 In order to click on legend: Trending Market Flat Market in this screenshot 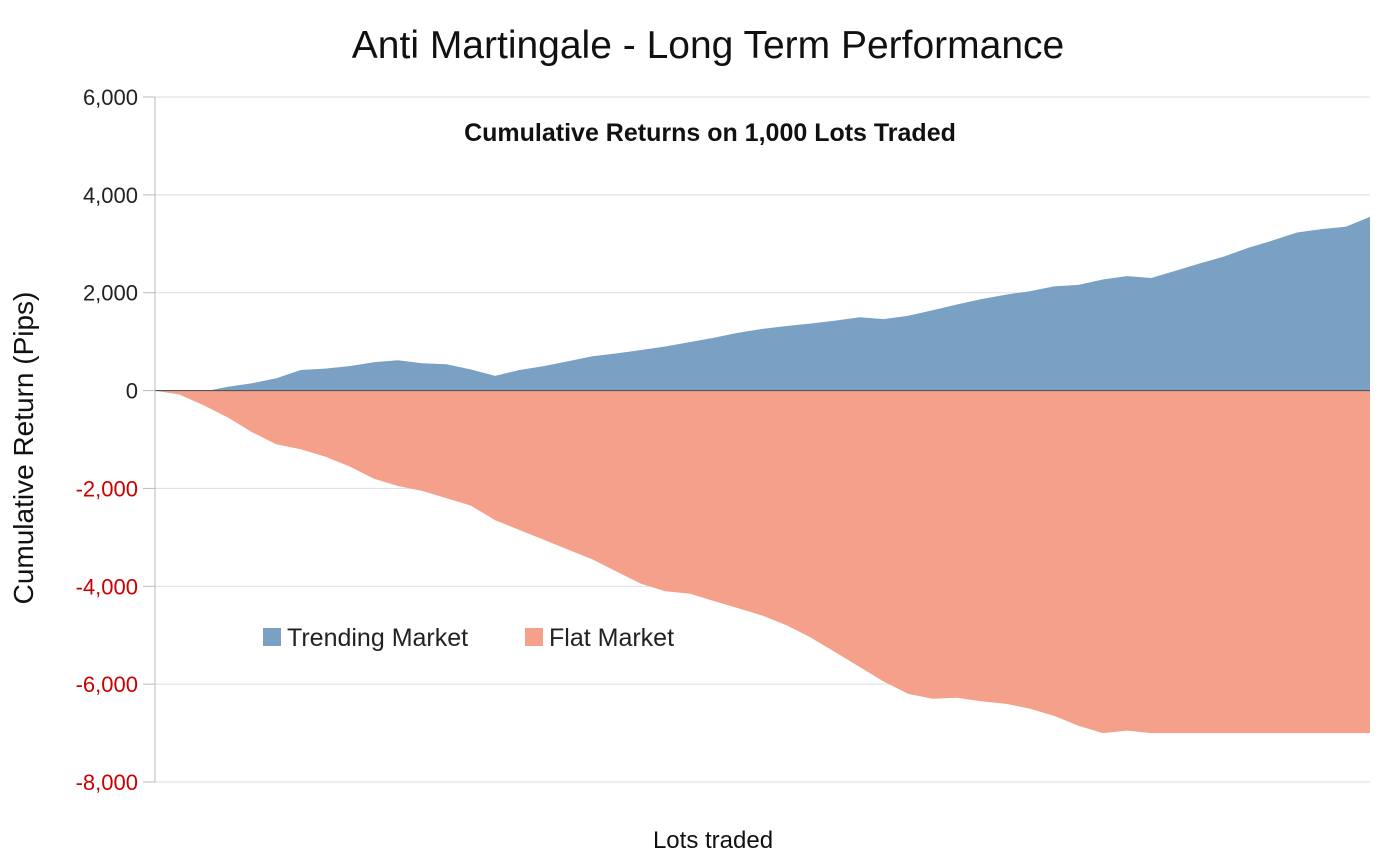, I will do `click(468, 638)`.